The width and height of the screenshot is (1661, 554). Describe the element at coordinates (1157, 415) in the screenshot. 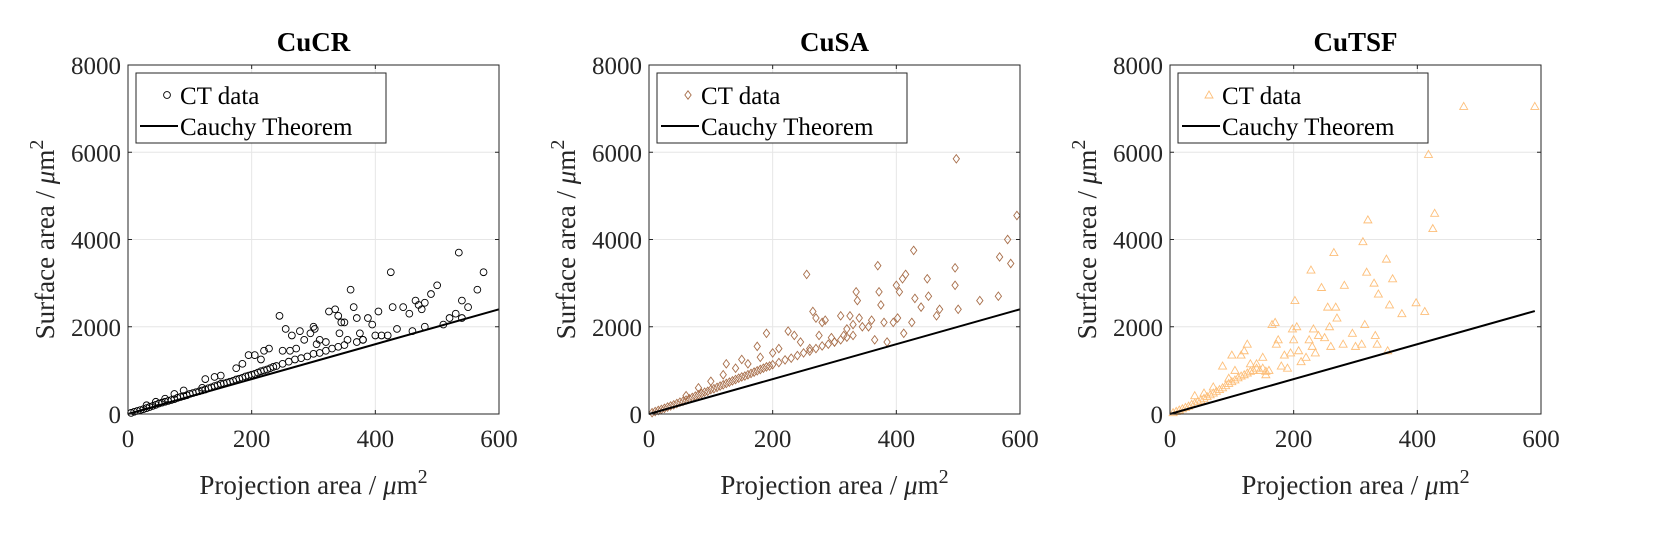

I see `y-tick-label: 0` at that location.